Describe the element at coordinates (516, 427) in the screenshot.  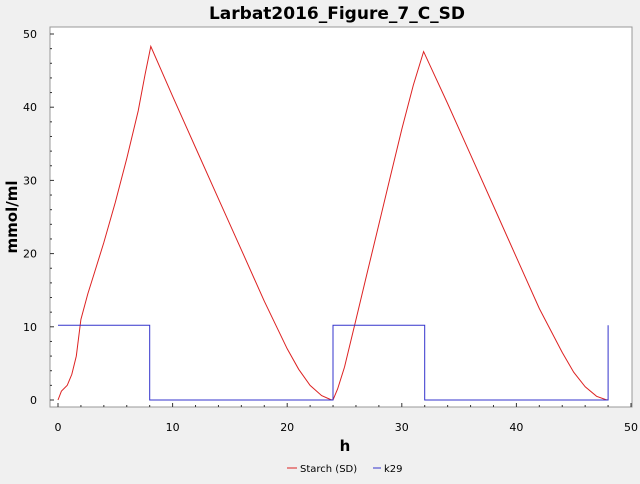
I see `x-tick-label: 40` at that location.